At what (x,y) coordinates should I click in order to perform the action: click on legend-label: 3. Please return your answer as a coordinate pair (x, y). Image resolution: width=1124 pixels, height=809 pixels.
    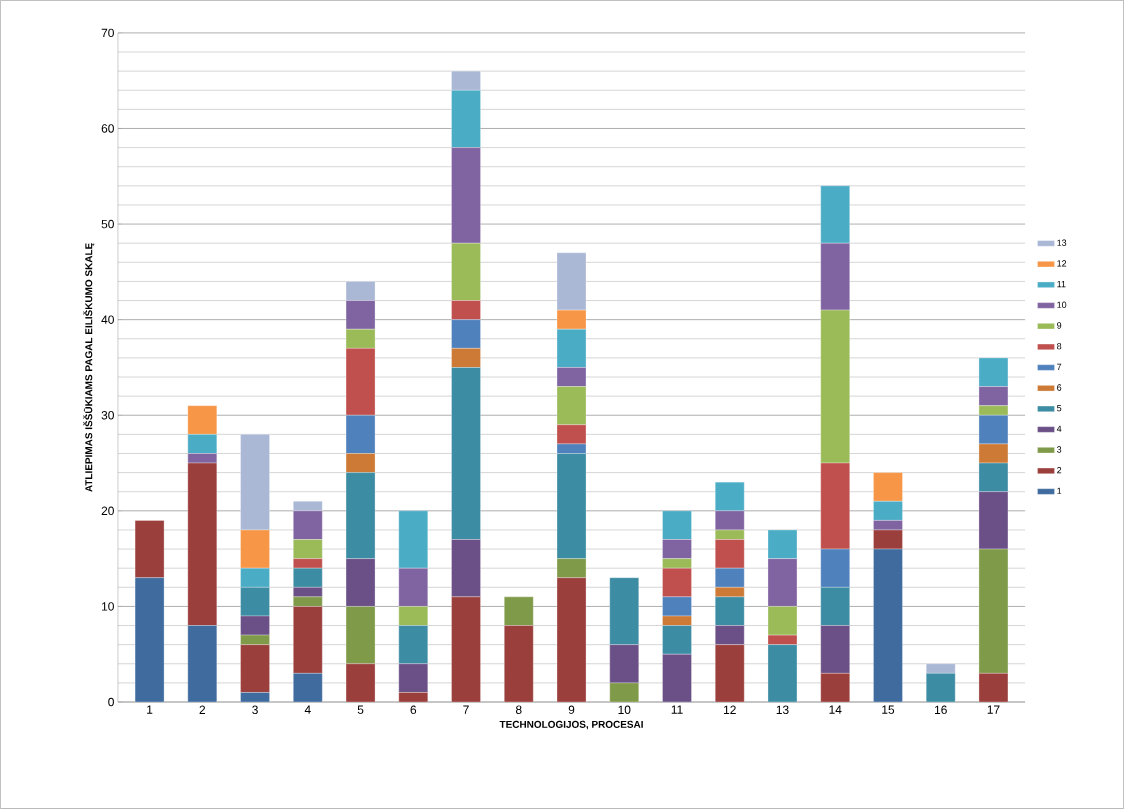
    Looking at the image, I should click on (1059, 449).